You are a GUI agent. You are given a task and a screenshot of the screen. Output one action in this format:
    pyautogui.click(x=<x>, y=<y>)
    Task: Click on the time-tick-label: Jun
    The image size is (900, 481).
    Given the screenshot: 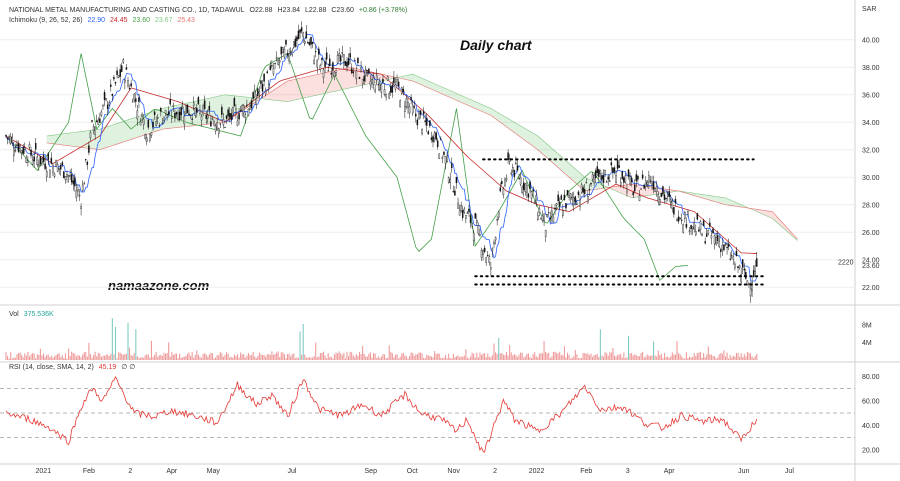 What is the action you would take?
    pyautogui.click(x=743, y=471)
    